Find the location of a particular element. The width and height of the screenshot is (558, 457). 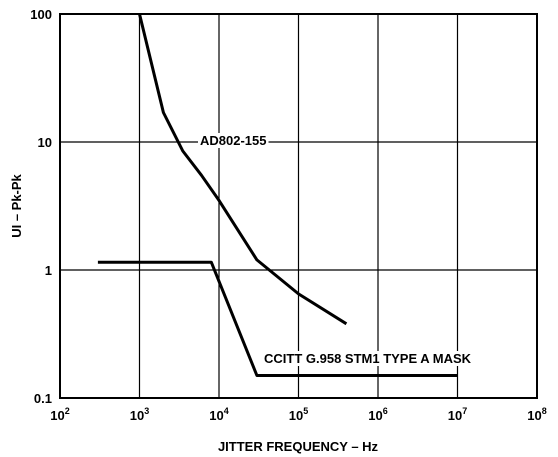

x-tick-label: 10⁵ is located at coordinates (298, 414).